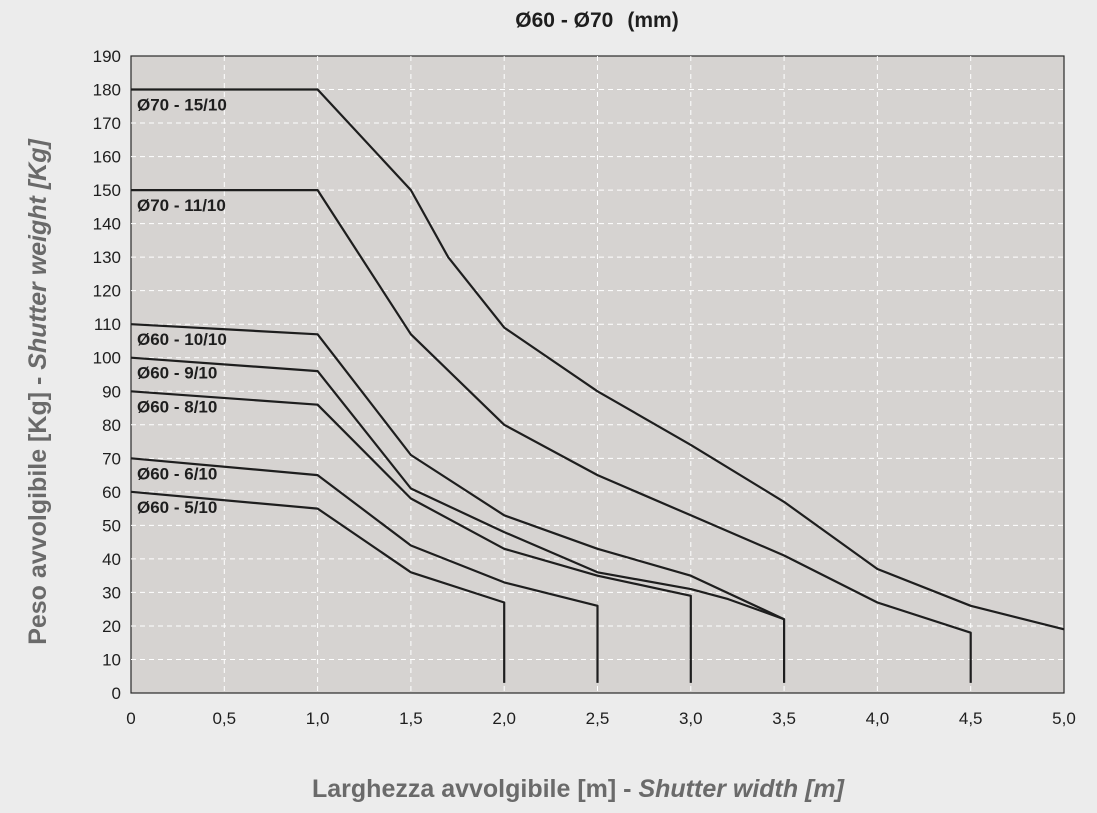  What do you see at coordinates (107, 291) in the screenshot?
I see `y-tick-label: 120` at bounding box center [107, 291].